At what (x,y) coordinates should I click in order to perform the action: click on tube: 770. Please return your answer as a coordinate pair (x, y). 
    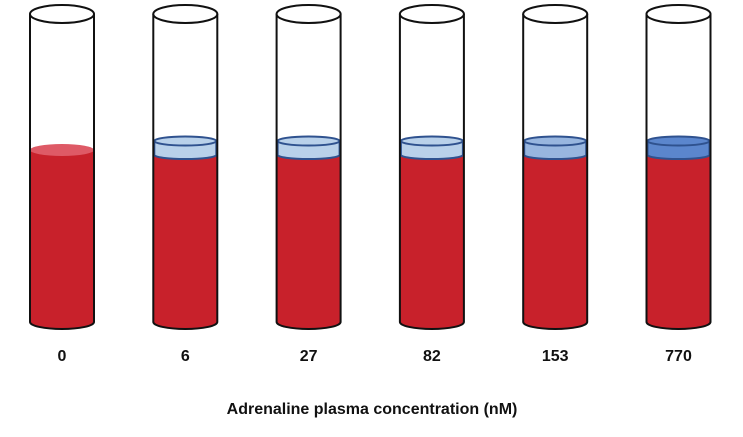
    Looking at the image, I should click on (678, 184).